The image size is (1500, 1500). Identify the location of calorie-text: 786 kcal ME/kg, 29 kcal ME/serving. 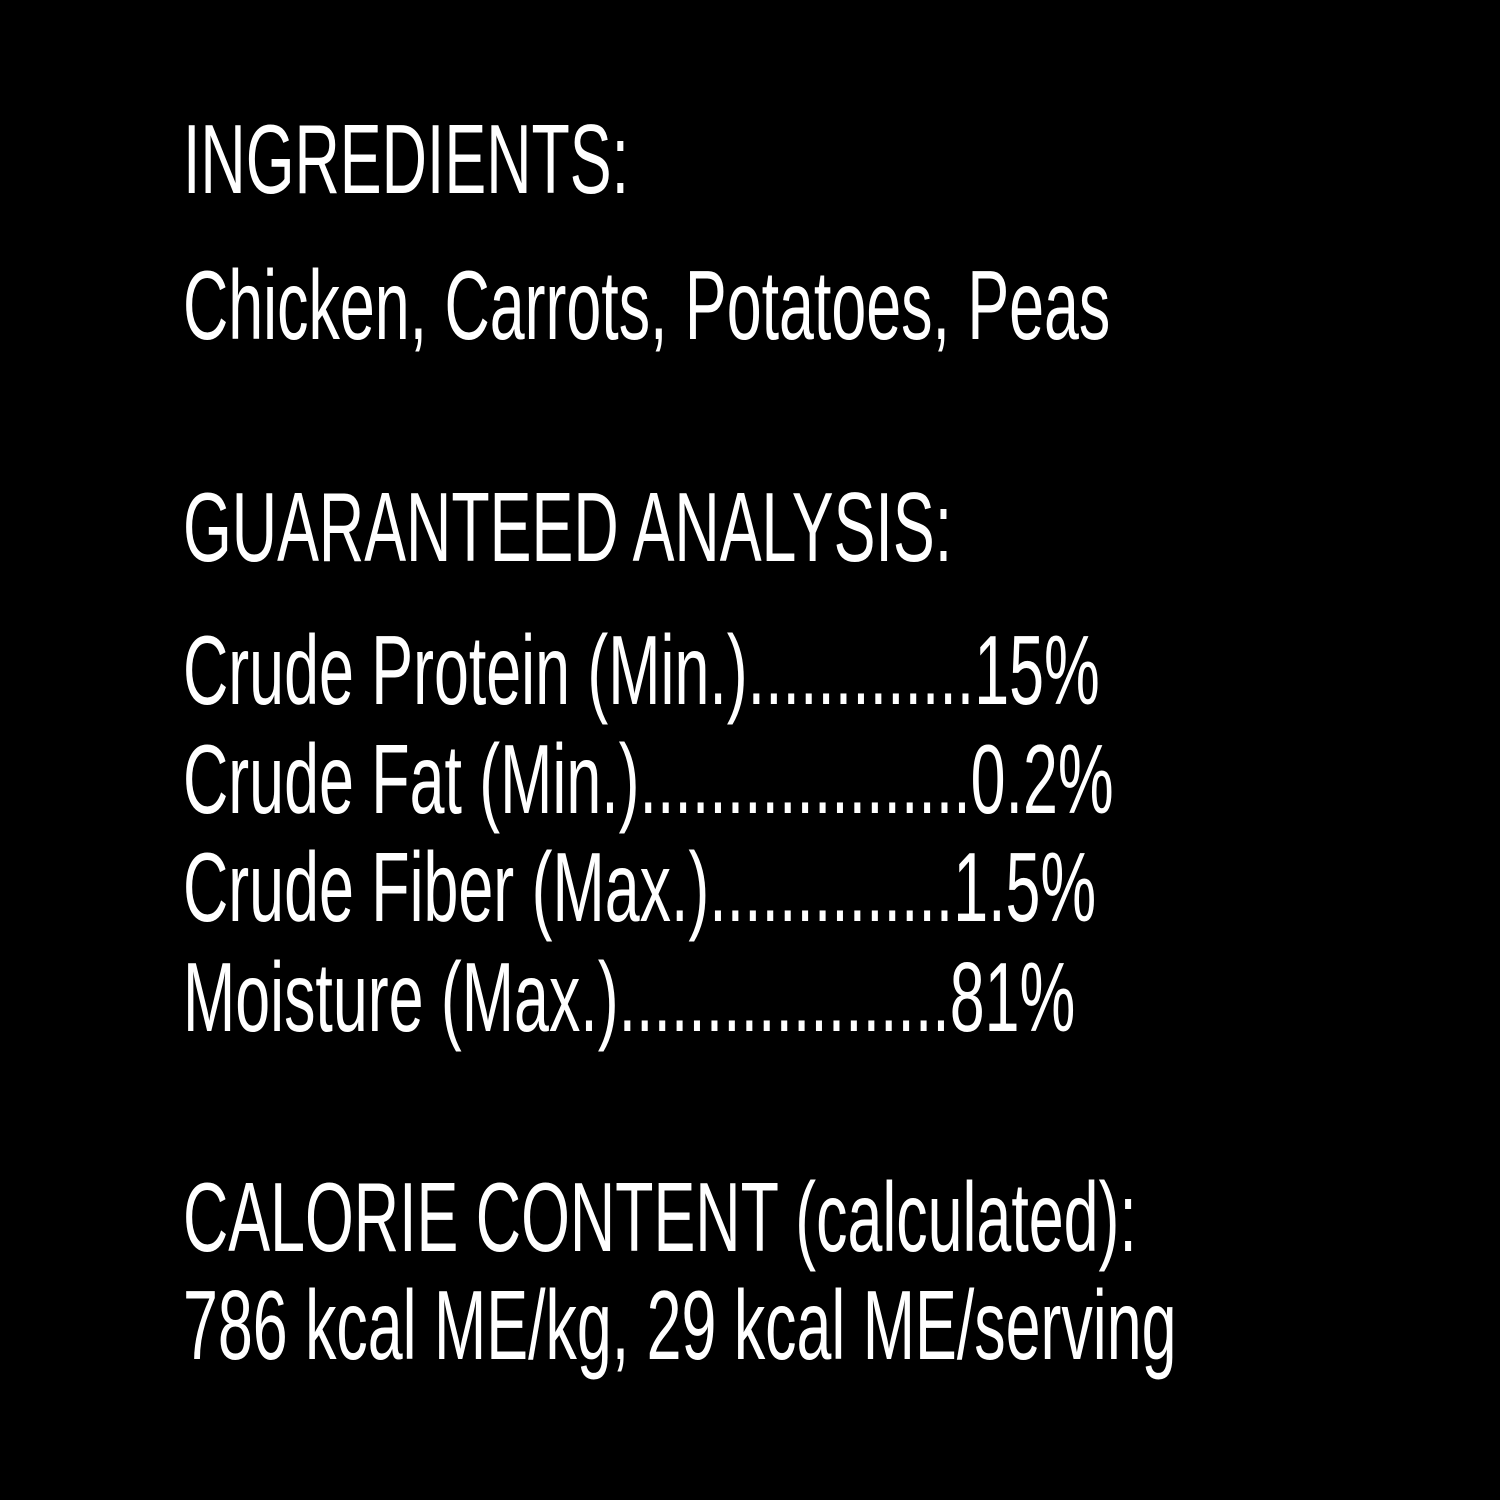
(680, 1325).